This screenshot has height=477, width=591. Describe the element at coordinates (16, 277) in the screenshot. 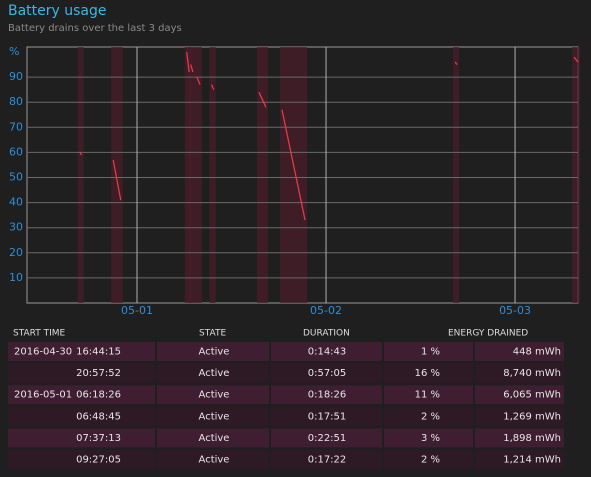

I see `y-tick-label: 10` at that location.